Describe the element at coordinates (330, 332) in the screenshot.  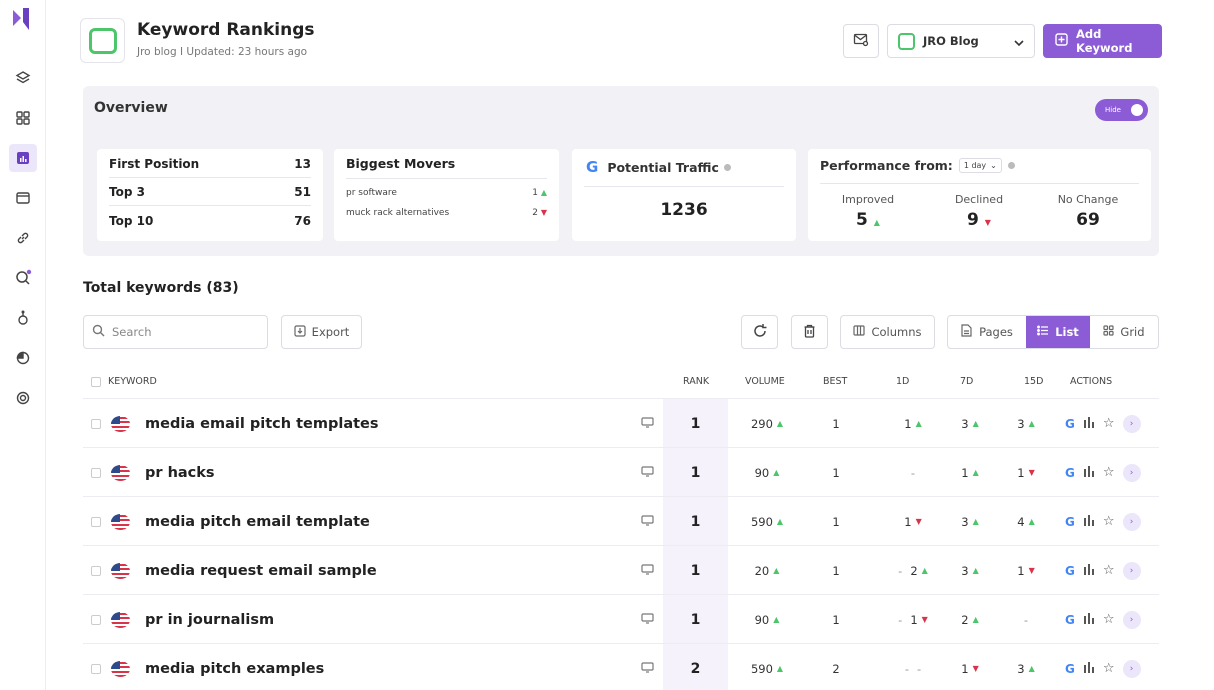
I see `export-label: Export` at that location.